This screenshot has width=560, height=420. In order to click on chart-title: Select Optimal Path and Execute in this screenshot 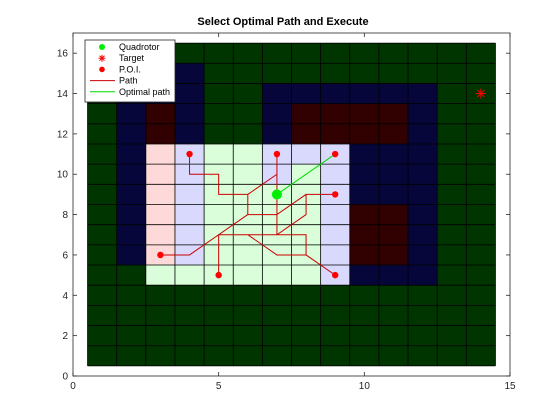, I will do `click(282, 22)`.